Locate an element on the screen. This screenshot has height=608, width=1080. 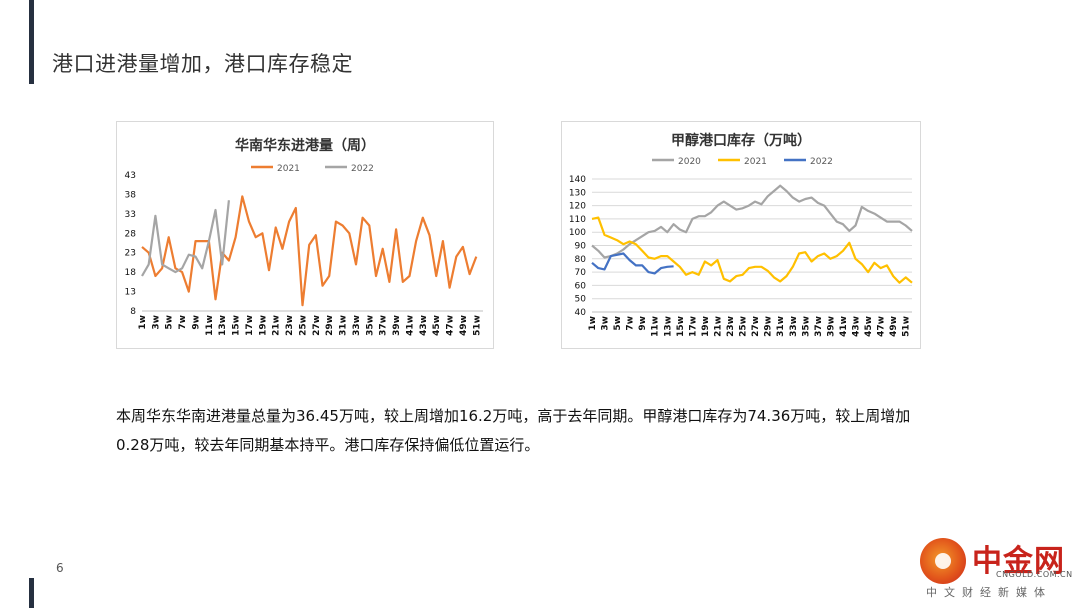
summary-line-2: 0.28万吨，较去年同期基本持平。港口库存保持偏低位置运行。 is located at coordinates (328, 445).